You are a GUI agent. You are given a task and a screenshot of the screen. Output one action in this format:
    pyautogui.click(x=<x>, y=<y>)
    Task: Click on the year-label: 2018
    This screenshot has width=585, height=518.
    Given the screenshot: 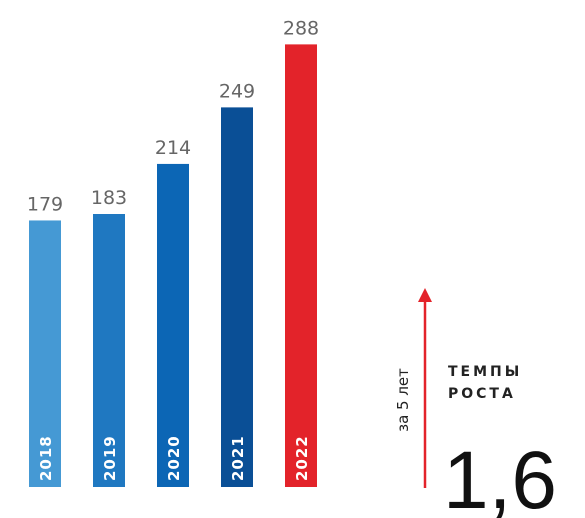 What is the action you would take?
    pyautogui.click(x=46, y=458)
    